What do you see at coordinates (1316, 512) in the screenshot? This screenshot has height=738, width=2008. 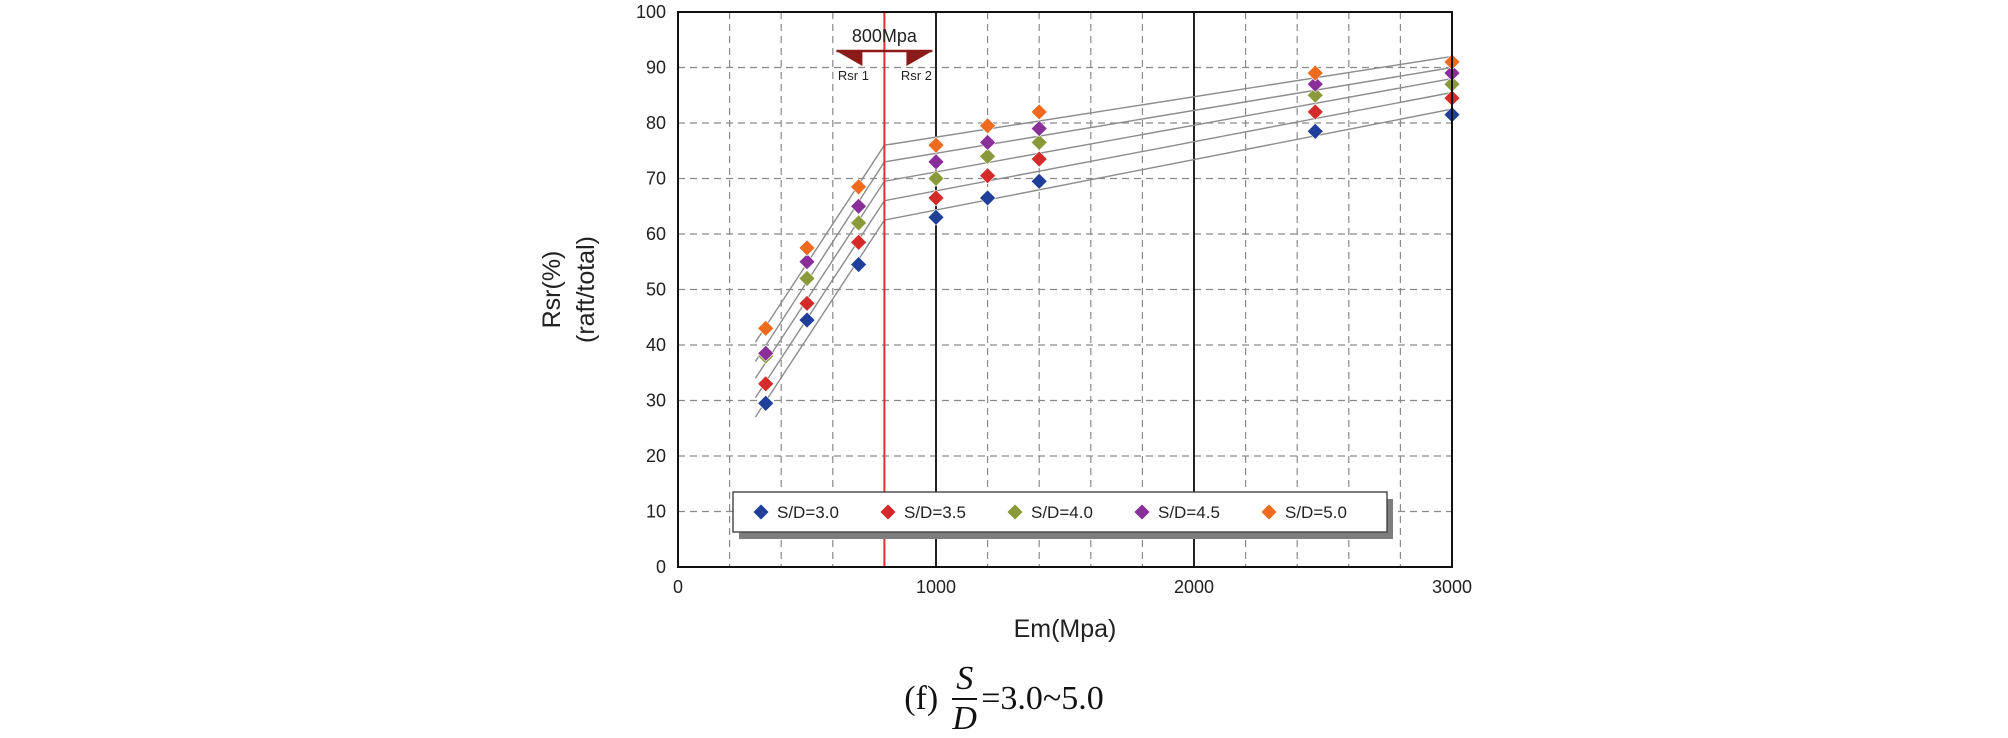 I see `legend-entry: S/D=5.0` at bounding box center [1316, 512].